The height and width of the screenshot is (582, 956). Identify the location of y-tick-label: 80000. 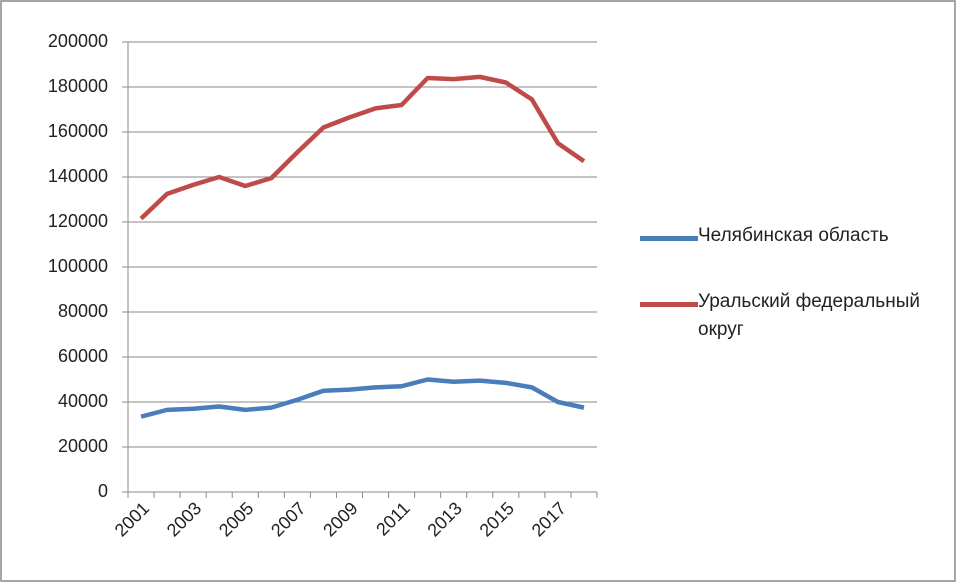
(83, 311).